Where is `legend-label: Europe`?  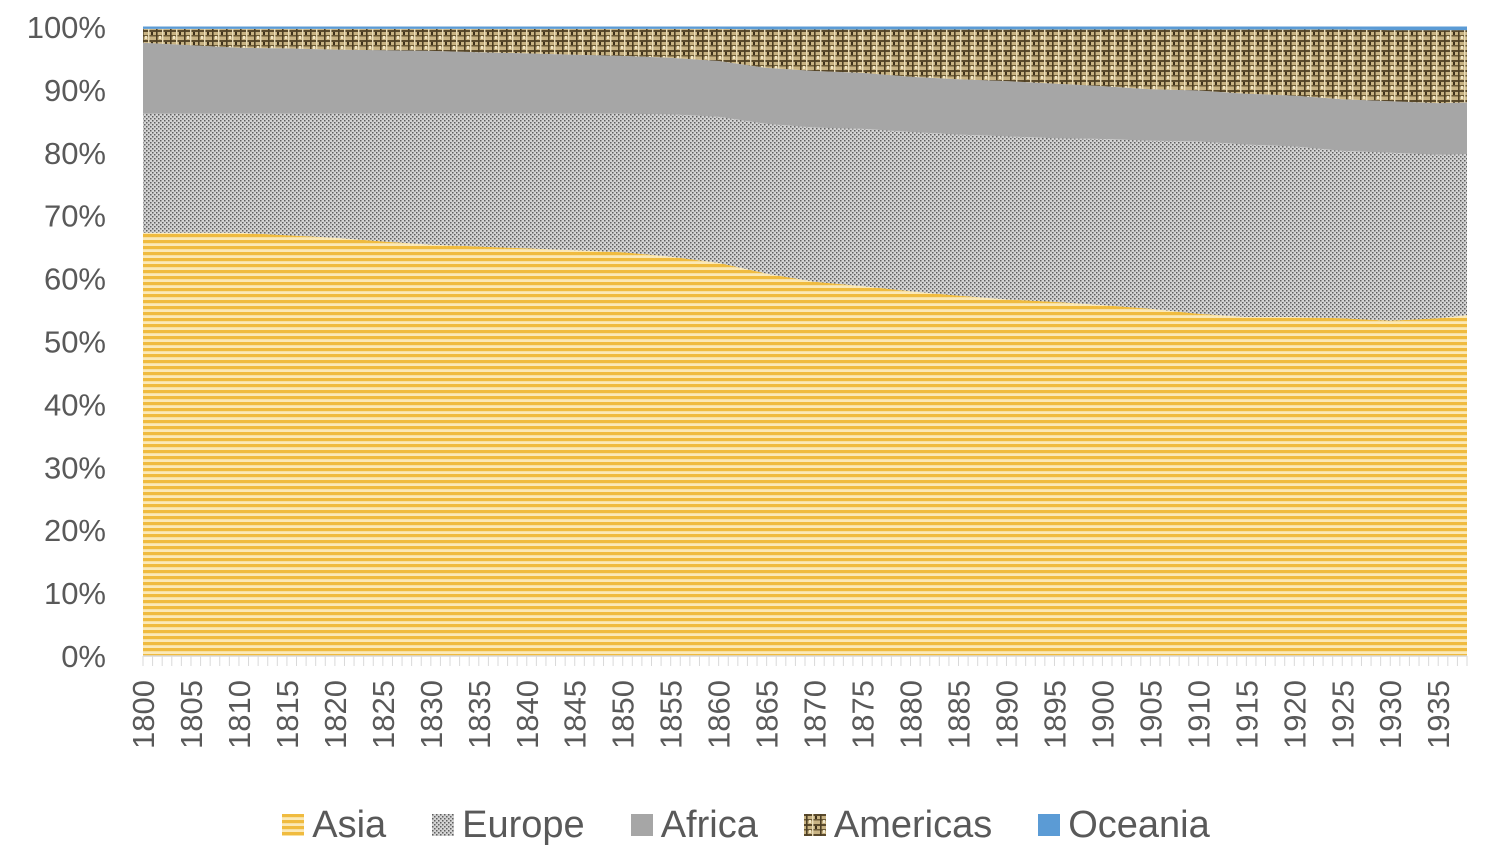 legend-label: Europe is located at coordinates (523, 825).